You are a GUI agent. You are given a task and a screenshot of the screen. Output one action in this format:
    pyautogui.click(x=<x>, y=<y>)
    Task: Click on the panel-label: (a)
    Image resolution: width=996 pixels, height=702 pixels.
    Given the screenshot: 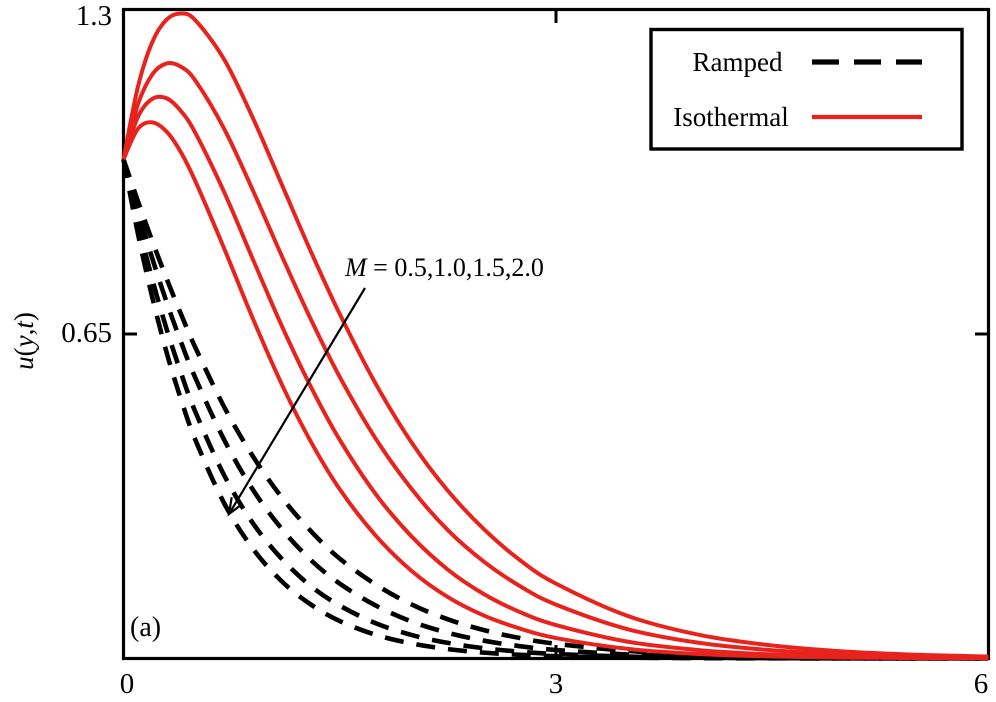 What is the action you would take?
    pyautogui.click(x=146, y=627)
    